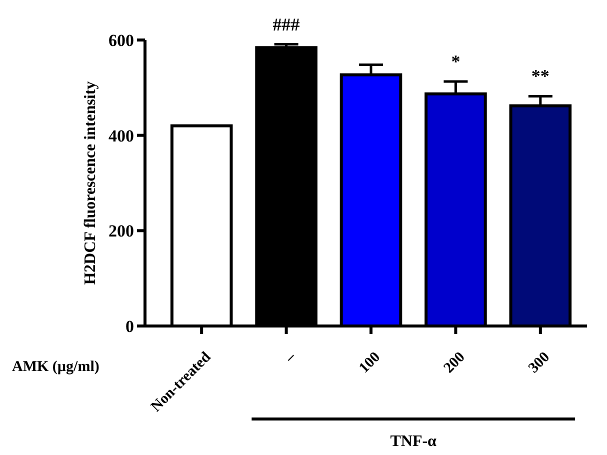 The width and height of the screenshot is (607, 455). What do you see at coordinates (454, 362) in the screenshot?
I see `x-tick-label: 200` at bounding box center [454, 362].